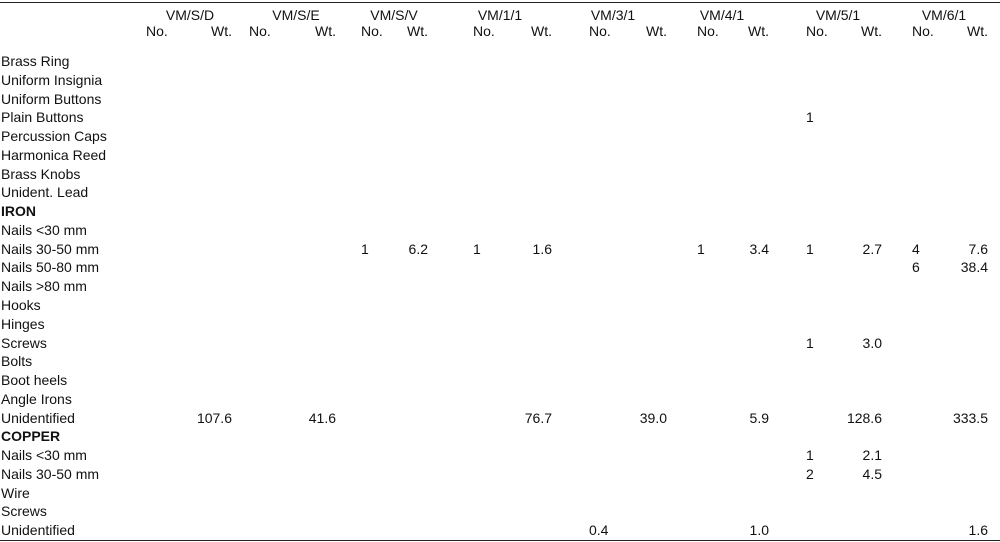 This screenshot has width=1000, height=542. Describe the element at coordinates (944, 15) in the screenshot. I see `column-header: VM/6/1` at that location.